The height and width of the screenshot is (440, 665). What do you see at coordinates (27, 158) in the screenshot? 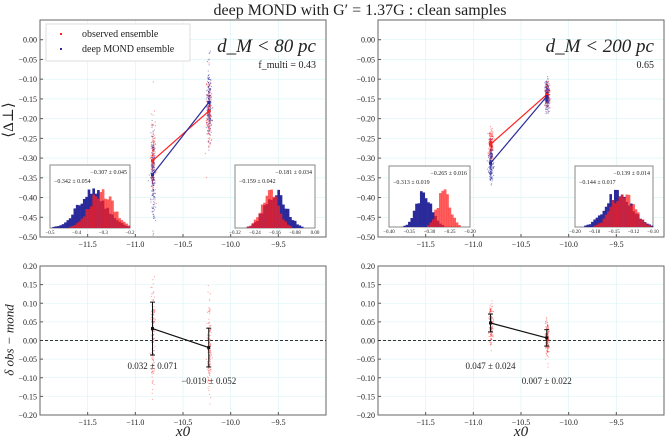
I see `y-tick-label: −0.30` at bounding box center [27, 158].